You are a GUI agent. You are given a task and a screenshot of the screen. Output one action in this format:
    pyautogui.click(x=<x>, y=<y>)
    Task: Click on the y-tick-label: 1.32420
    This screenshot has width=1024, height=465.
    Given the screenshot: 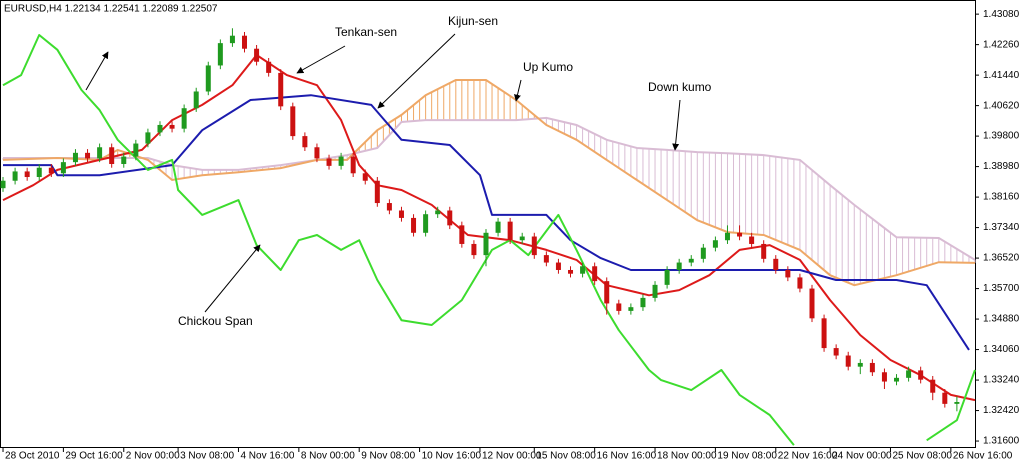 What is the action you would take?
    pyautogui.click(x=1001, y=410)
    